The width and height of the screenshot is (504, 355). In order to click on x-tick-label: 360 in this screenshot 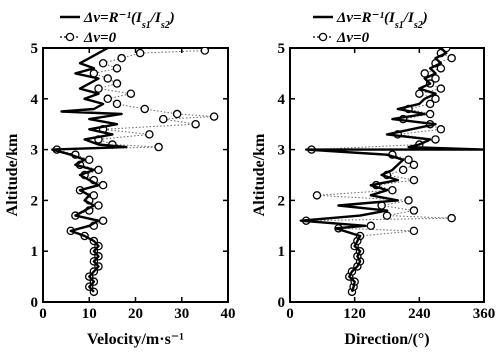, I will do `click(484, 314)`.